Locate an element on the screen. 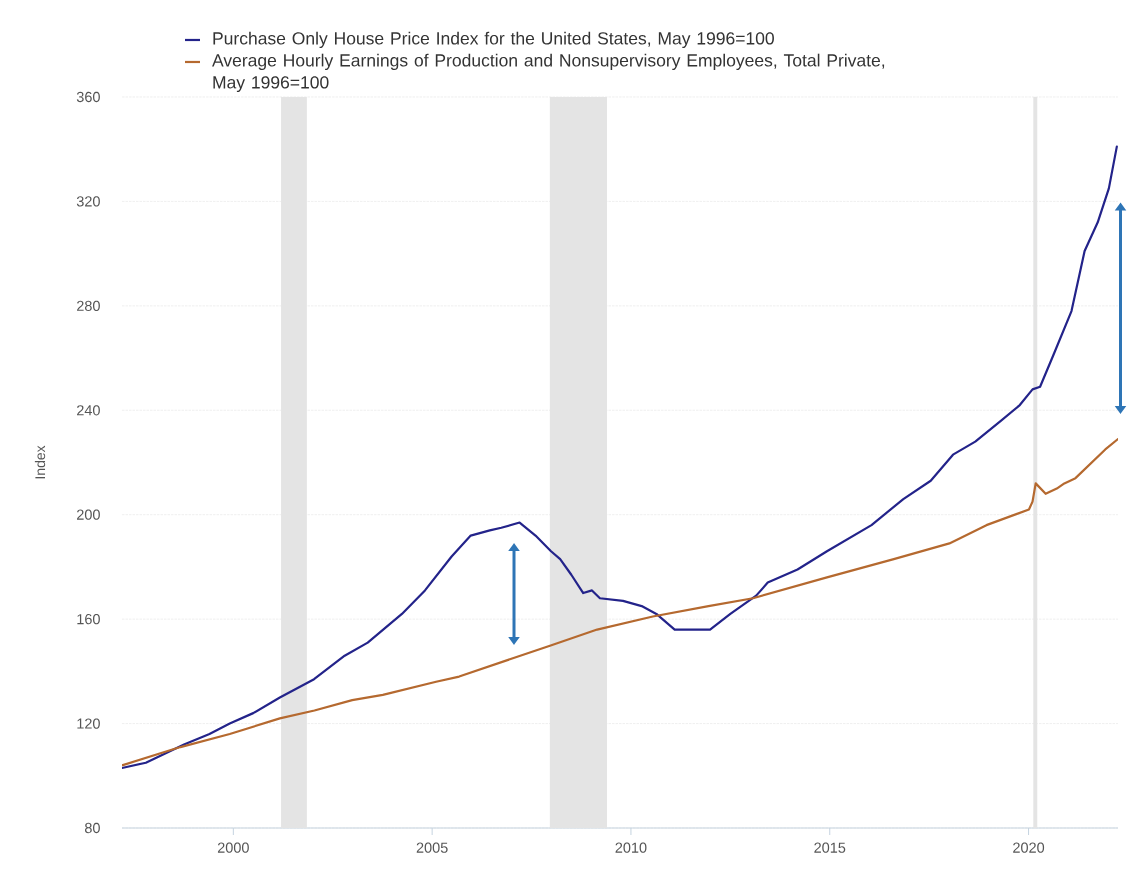 Image resolution: width=1142 pixels, height=875 pixels. y-tick-label: 80 is located at coordinates (92, 828).